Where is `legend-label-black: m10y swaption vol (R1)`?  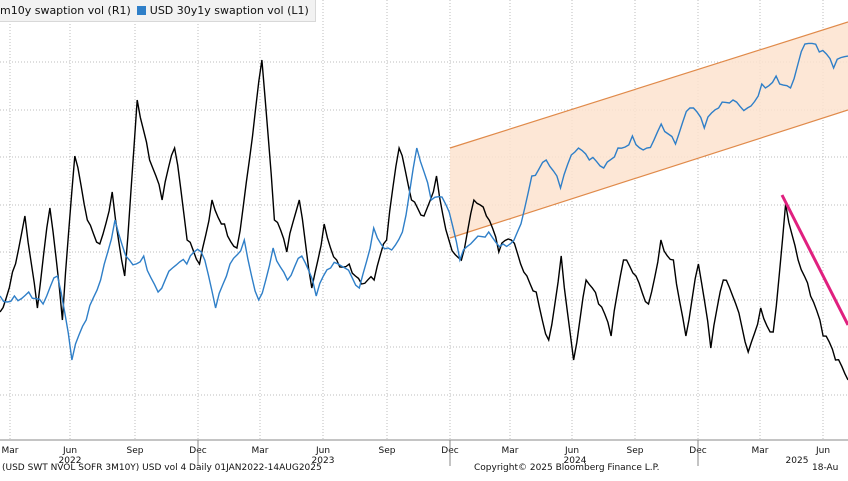 legend-label-black: m10y swaption vol (R1) is located at coordinates (65, 10).